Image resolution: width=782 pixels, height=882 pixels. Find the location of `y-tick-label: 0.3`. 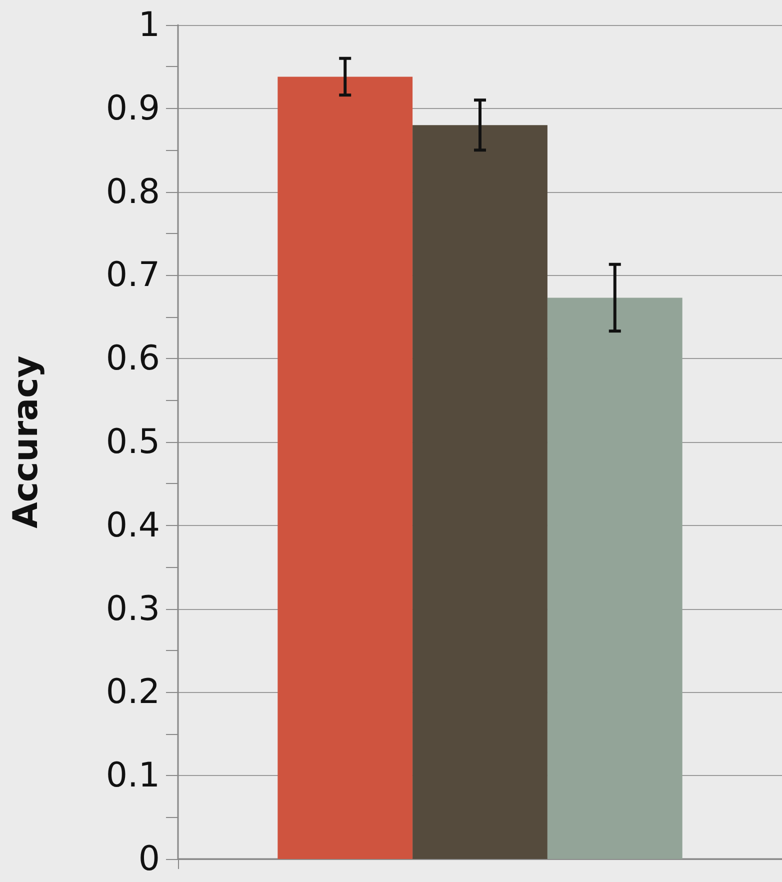

y-tick-label: 0.3 is located at coordinates (133, 608).